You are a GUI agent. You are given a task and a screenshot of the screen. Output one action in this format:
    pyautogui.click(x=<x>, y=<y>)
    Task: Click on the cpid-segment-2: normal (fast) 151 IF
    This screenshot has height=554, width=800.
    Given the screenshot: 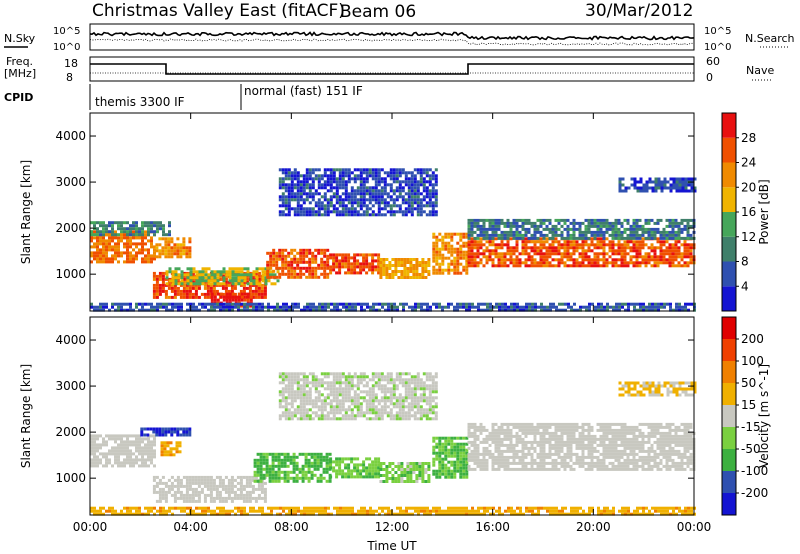 What is the action you would take?
    pyautogui.click(x=303, y=91)
    